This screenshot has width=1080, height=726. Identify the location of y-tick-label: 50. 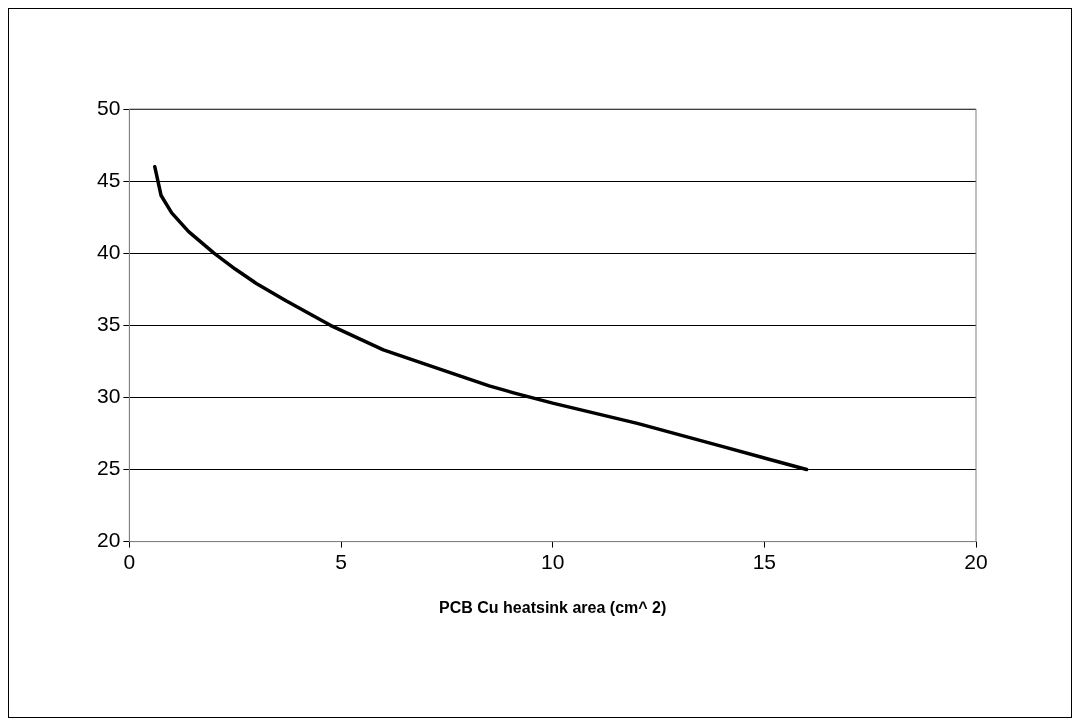
(109, 107).